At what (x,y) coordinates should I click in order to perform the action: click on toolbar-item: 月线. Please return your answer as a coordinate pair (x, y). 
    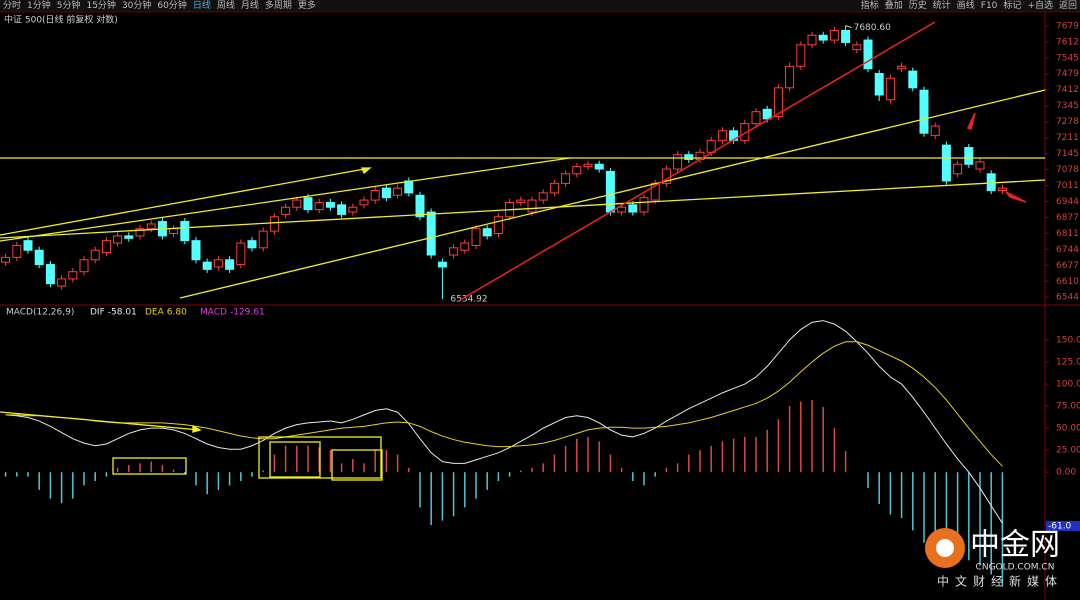
    Looking at the image, I should click on (249, 6).